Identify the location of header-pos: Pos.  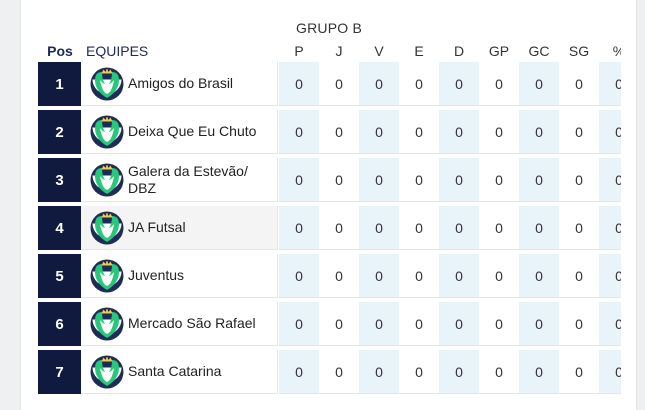
(60, 51).